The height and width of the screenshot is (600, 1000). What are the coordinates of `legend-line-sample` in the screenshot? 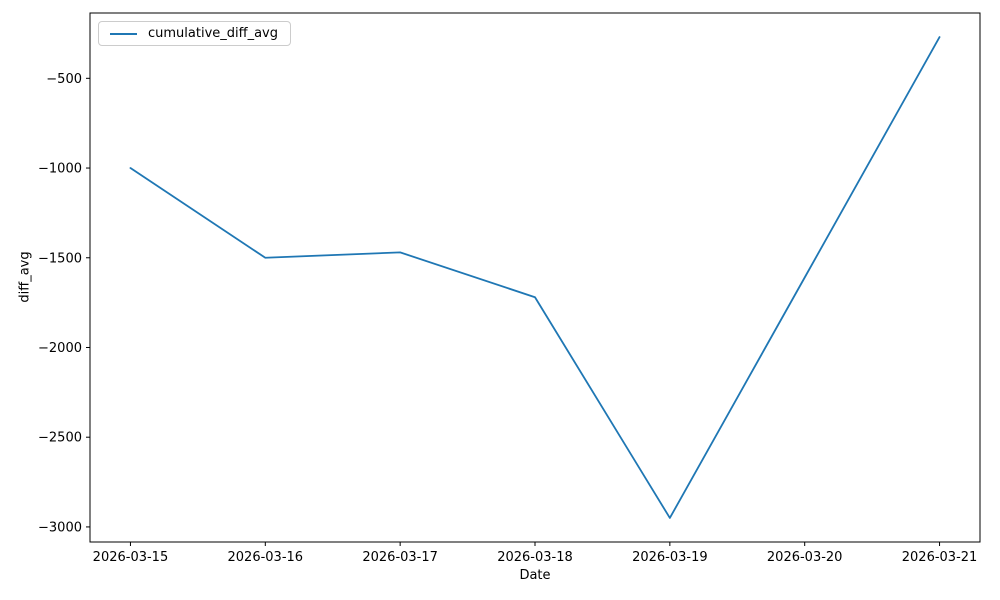 It's located at (123, 33).